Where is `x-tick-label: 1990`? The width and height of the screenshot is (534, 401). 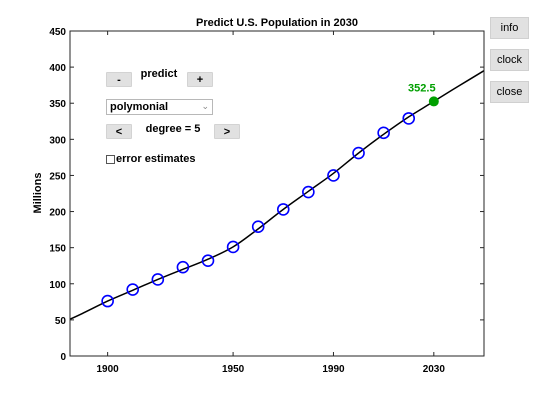 x-tick-label: 1990 is located at coordinates (333, 369).